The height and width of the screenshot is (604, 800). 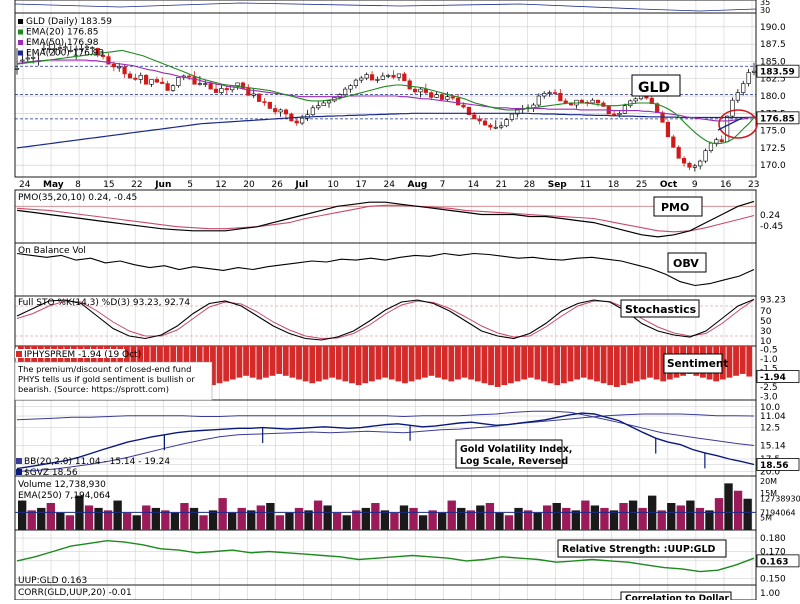 I want to click on highlight-arrow, so click(x=730, y=124).